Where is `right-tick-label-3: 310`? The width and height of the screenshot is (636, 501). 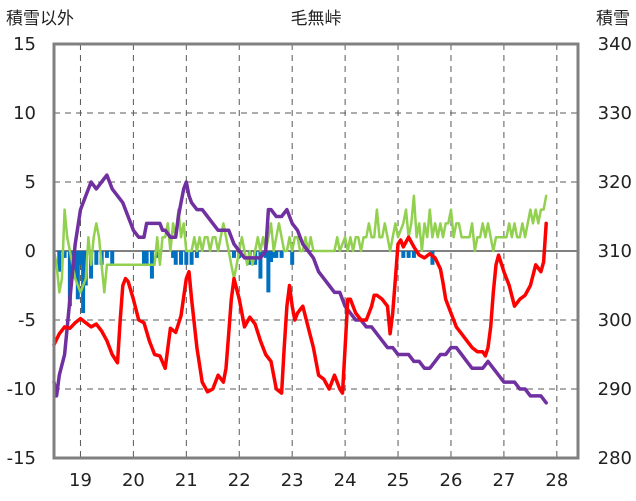
right-tick-label-3: 310 is located at coordinates (615, 251).